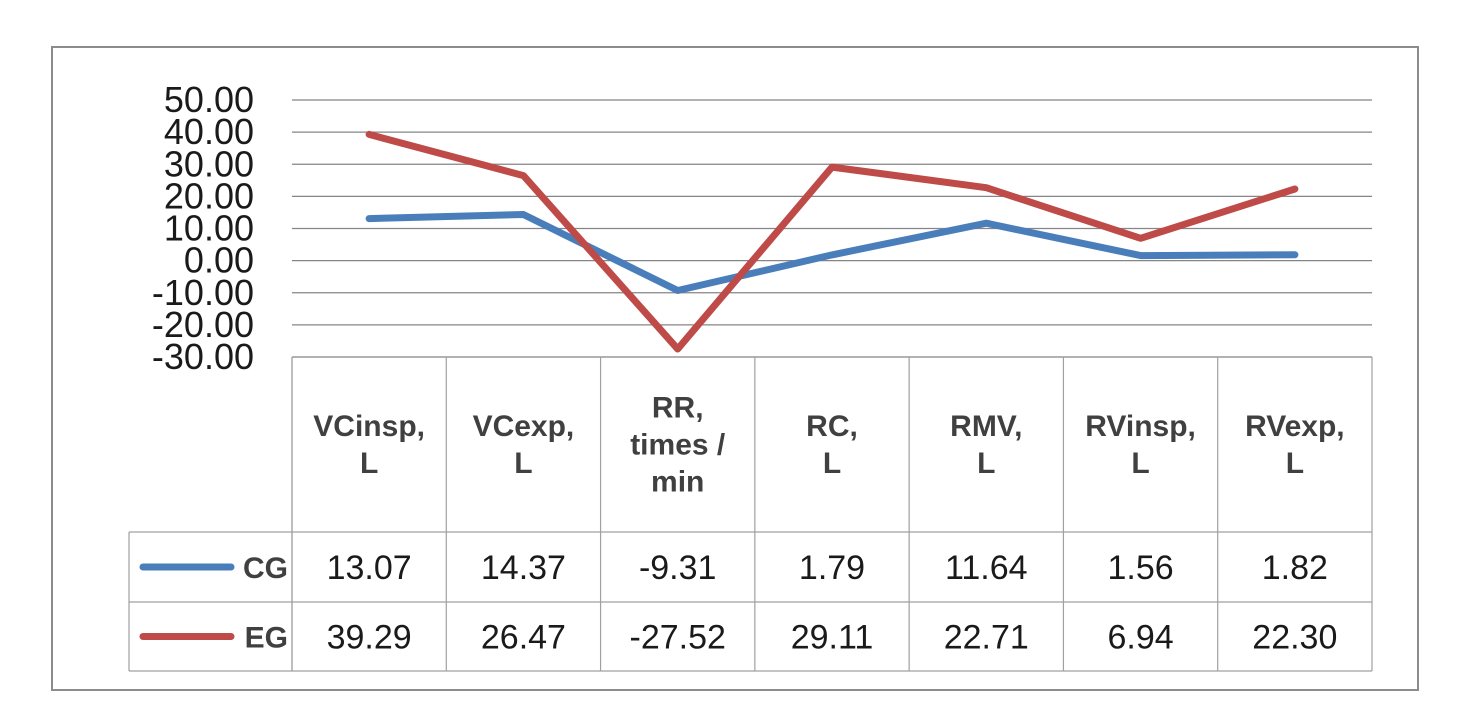  What do you see at coordinates (677, 482) in the screenshot?
I see `category-label: min` at bounding box center [677, 482].